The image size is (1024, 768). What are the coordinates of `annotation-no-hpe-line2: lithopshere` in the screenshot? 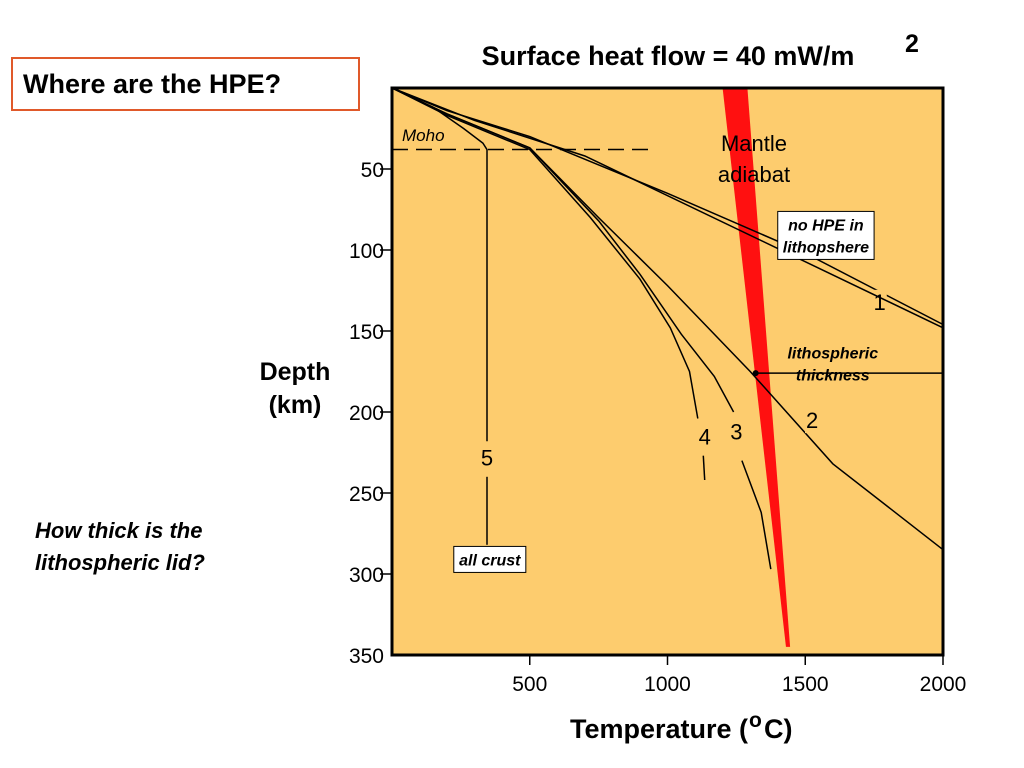 It's located at (826, 247).